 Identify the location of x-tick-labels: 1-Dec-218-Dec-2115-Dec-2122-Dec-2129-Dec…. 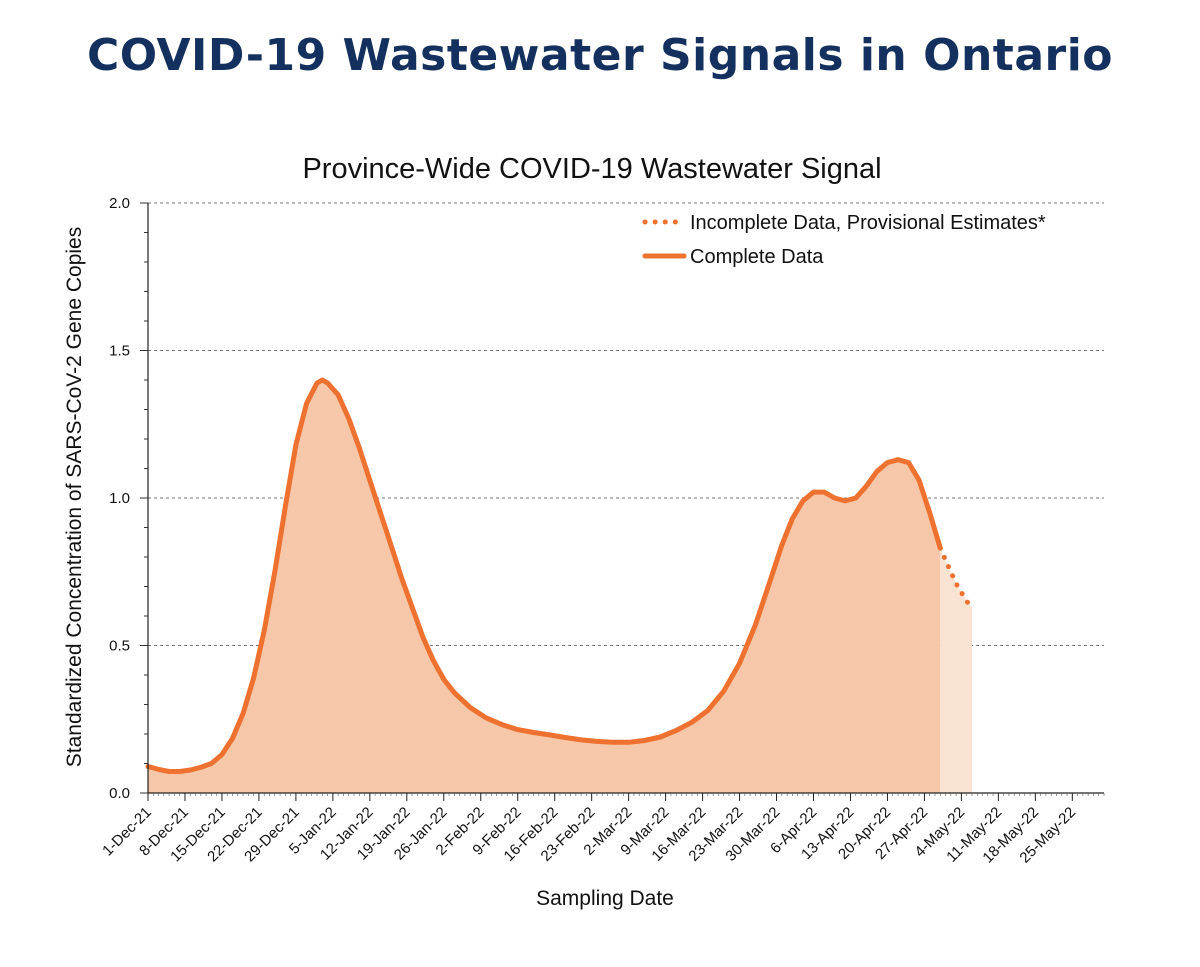
(589, 835).